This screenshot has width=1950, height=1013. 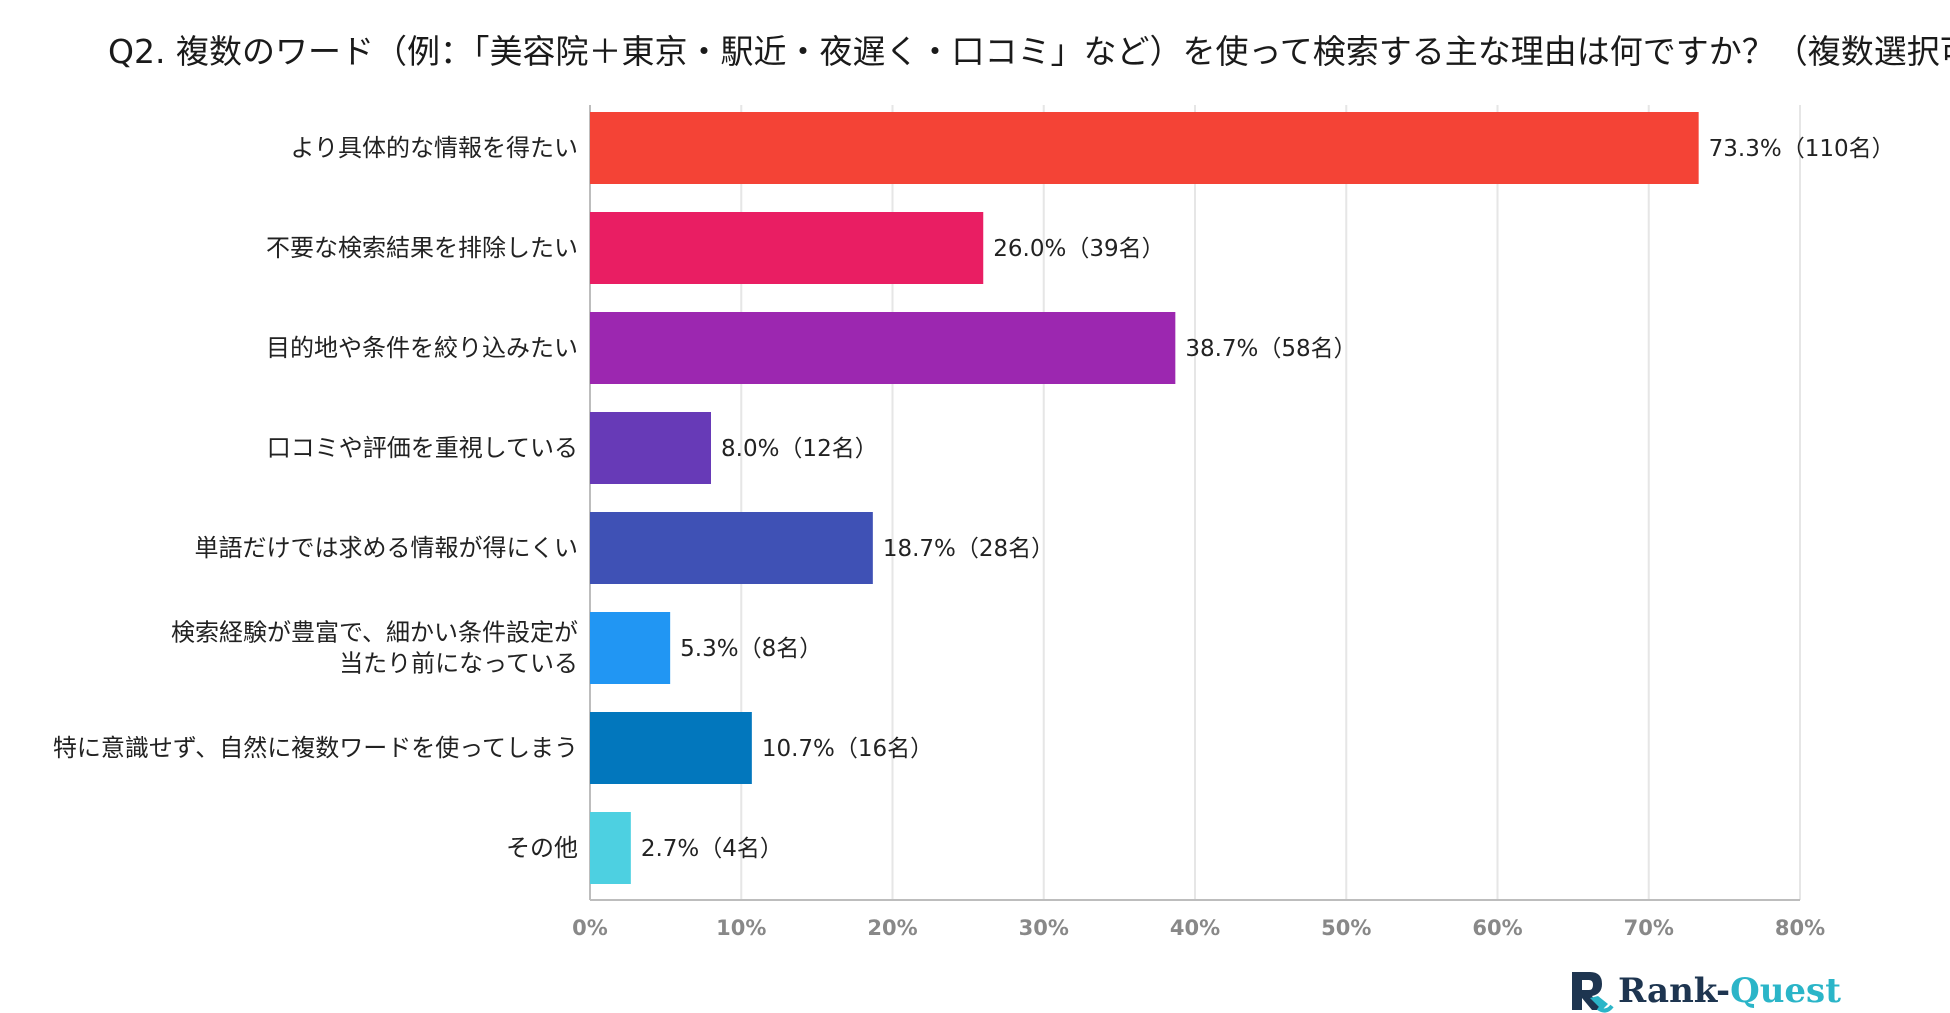 I want to click on category-label: 目的地や条件を絞り込みたい, so click(x=422, y=348).